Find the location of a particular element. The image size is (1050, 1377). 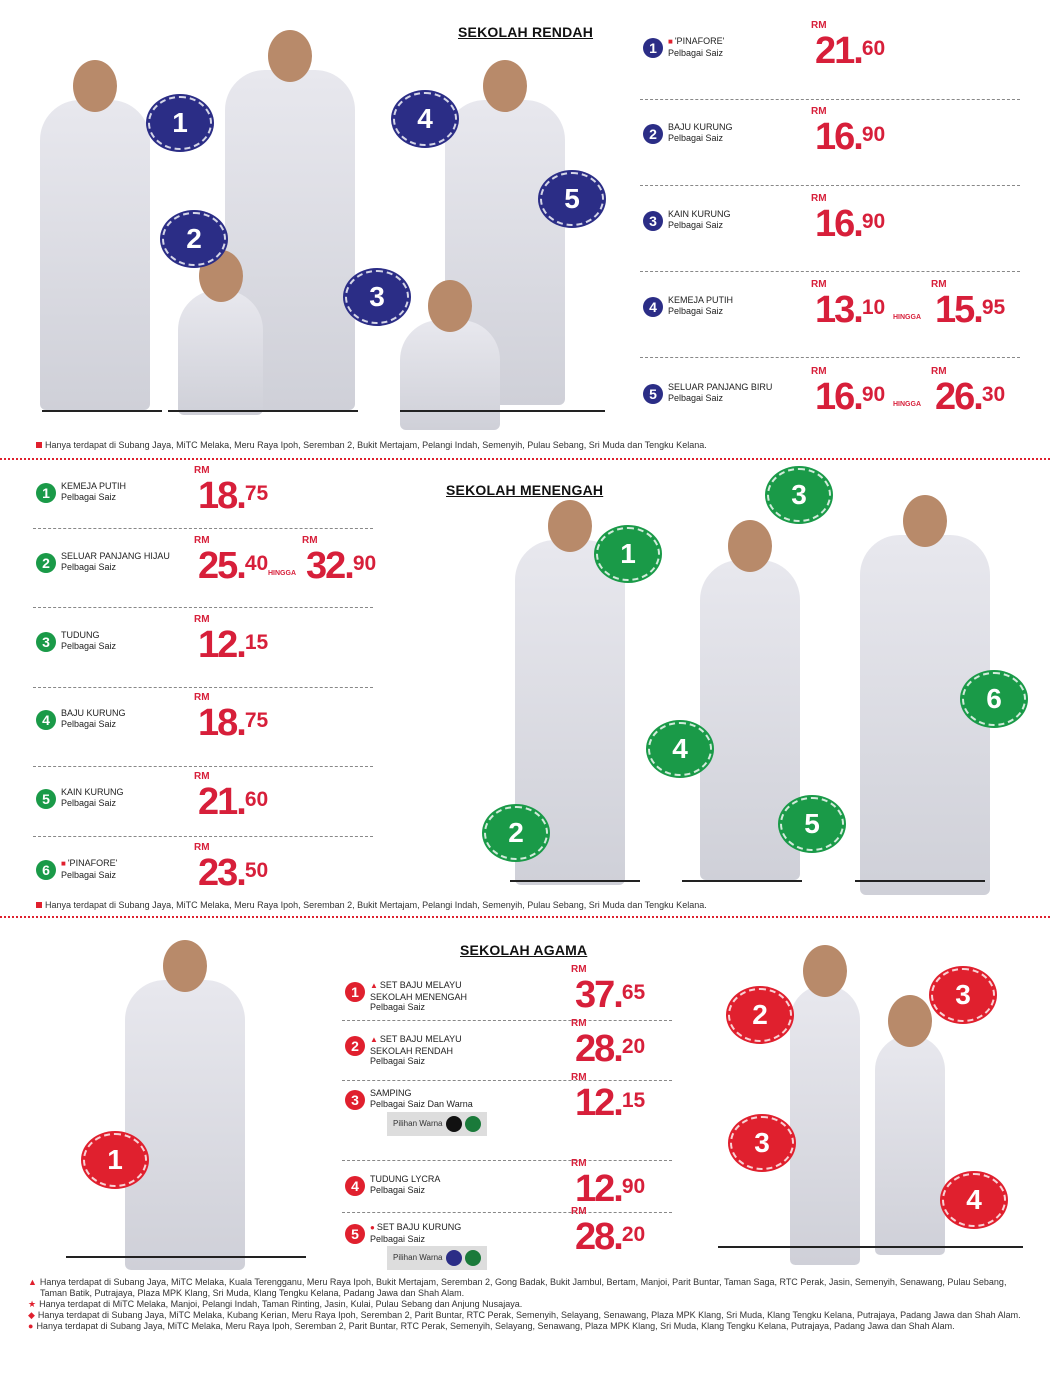

item-size: Pelbagai Saiz Dan Warna is located at coordinates (421, 1103).